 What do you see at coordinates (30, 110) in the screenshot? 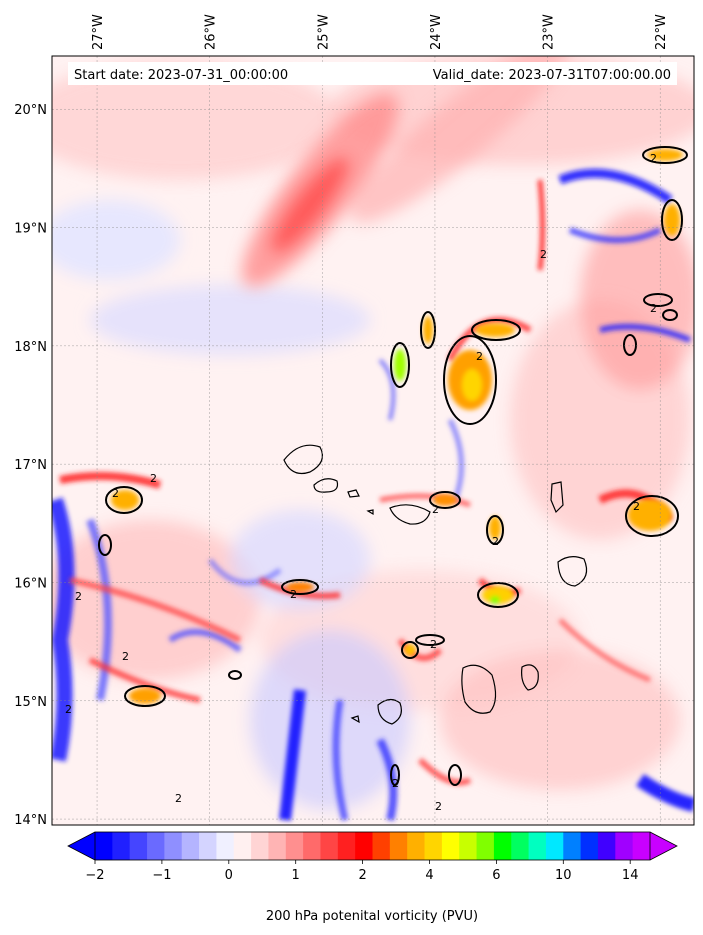
I see `lat-tick-label: 20°N` at bounding box center [30, 110].